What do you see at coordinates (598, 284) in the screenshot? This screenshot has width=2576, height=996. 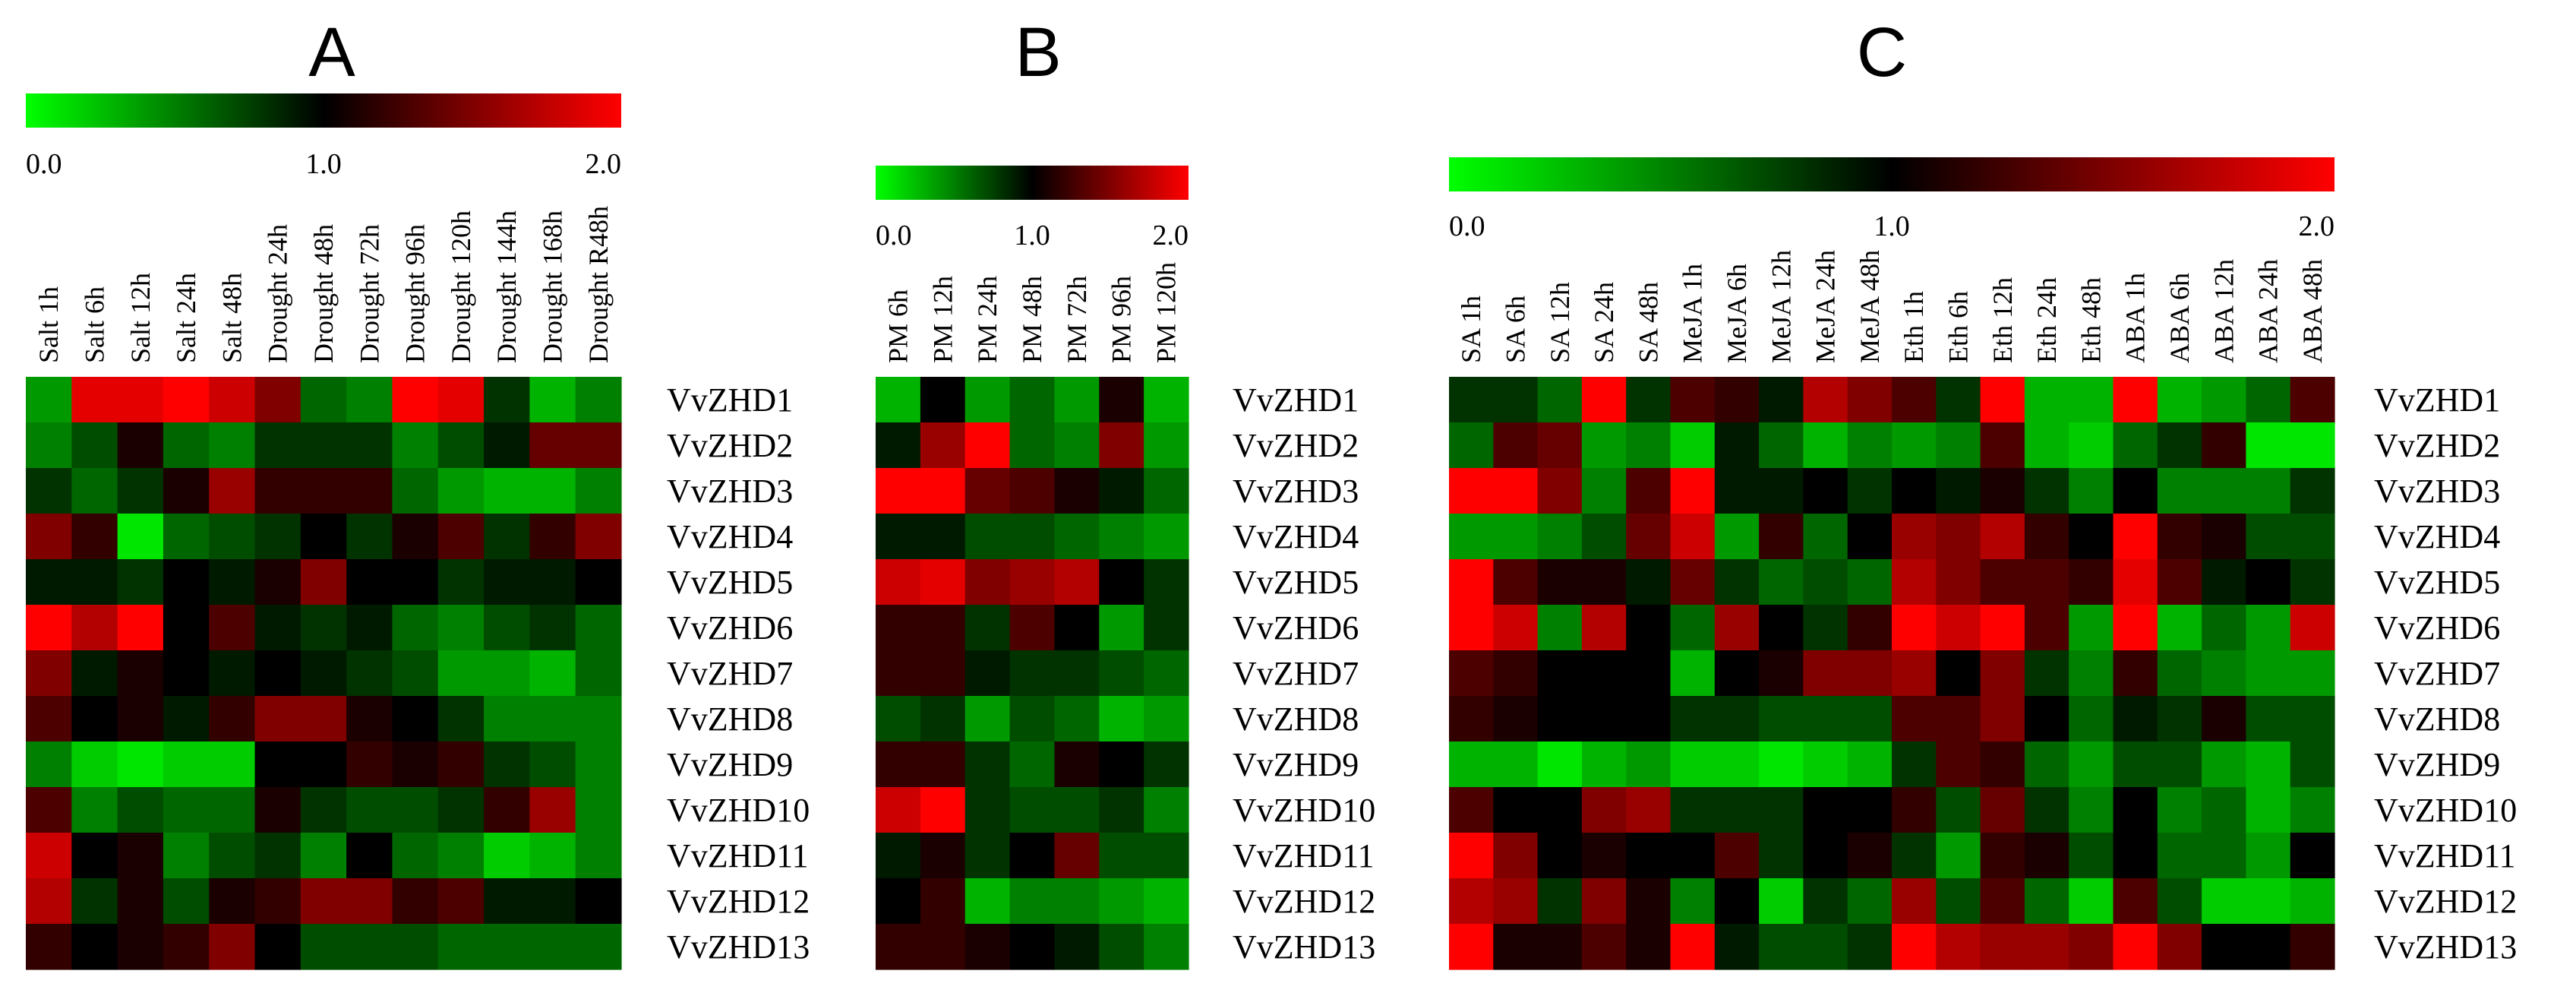 I see `panel-a-column-label: Drought R48h` at bounding box center [598, 284].